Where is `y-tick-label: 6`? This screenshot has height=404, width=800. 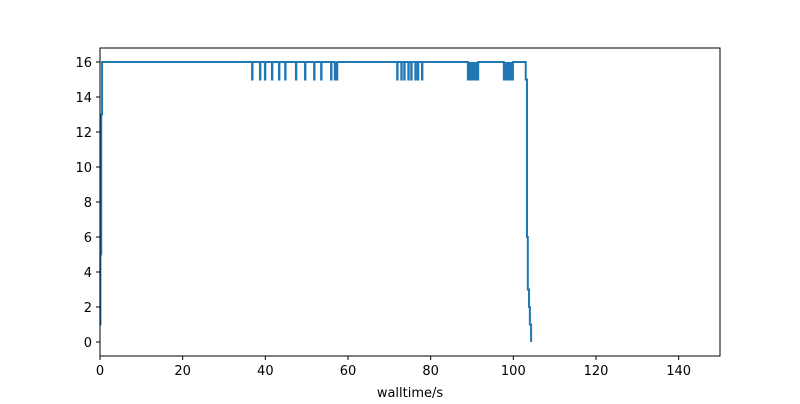 y-tick-label: 6 is located at coordinates (88, 238).